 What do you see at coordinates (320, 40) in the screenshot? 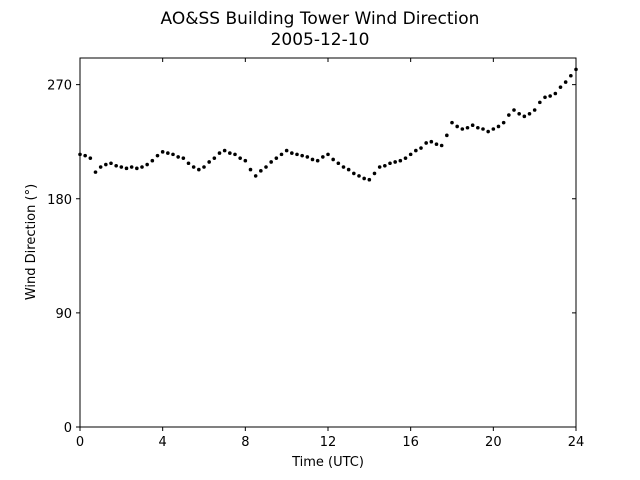
I see `chart-subtitle: 2005-12-10` at bounding box center [320, 40].